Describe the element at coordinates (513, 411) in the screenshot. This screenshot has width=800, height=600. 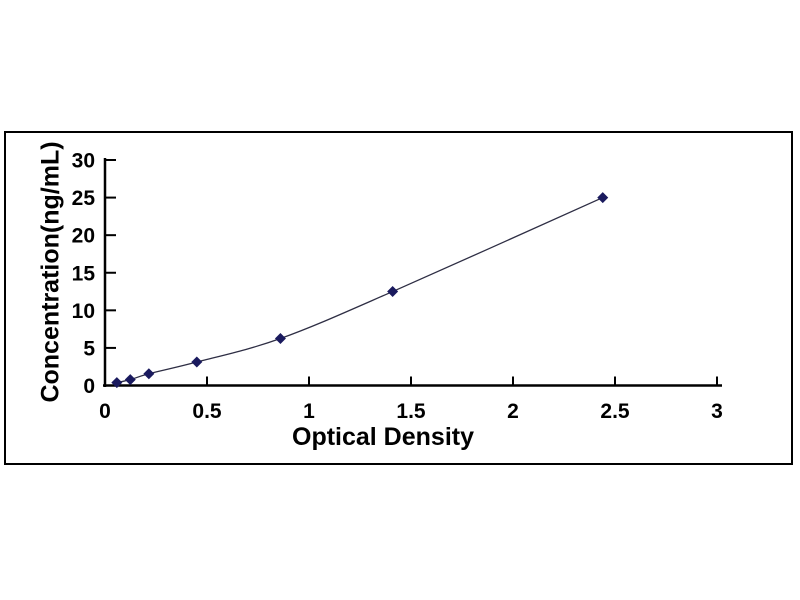
I see `x-tick-label: 2` at that location.